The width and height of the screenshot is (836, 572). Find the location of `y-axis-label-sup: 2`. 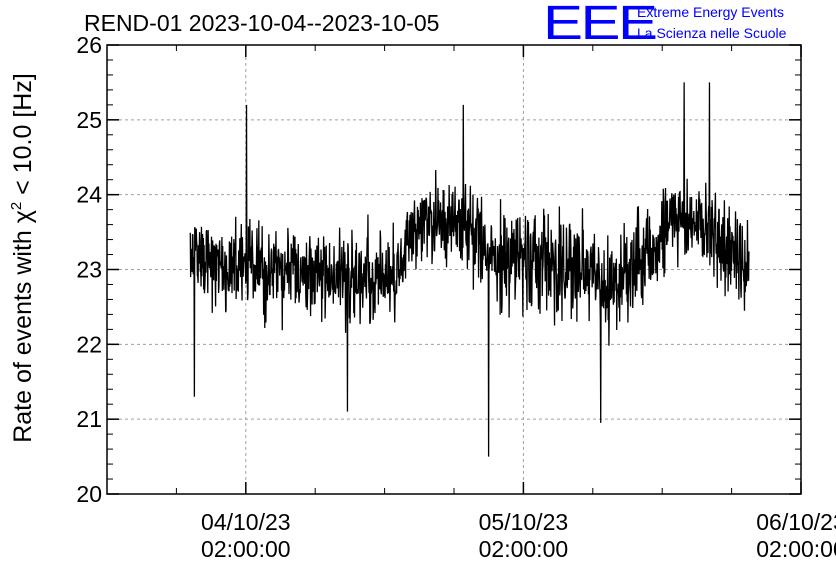

y-axis-label-sup: 2 is located at coordinates (16, 206).